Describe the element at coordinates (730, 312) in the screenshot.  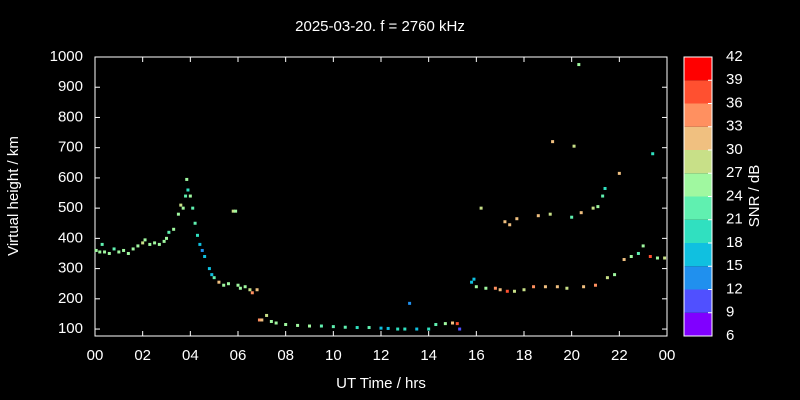
I see `colorbar-tick-label: 9` at that location.